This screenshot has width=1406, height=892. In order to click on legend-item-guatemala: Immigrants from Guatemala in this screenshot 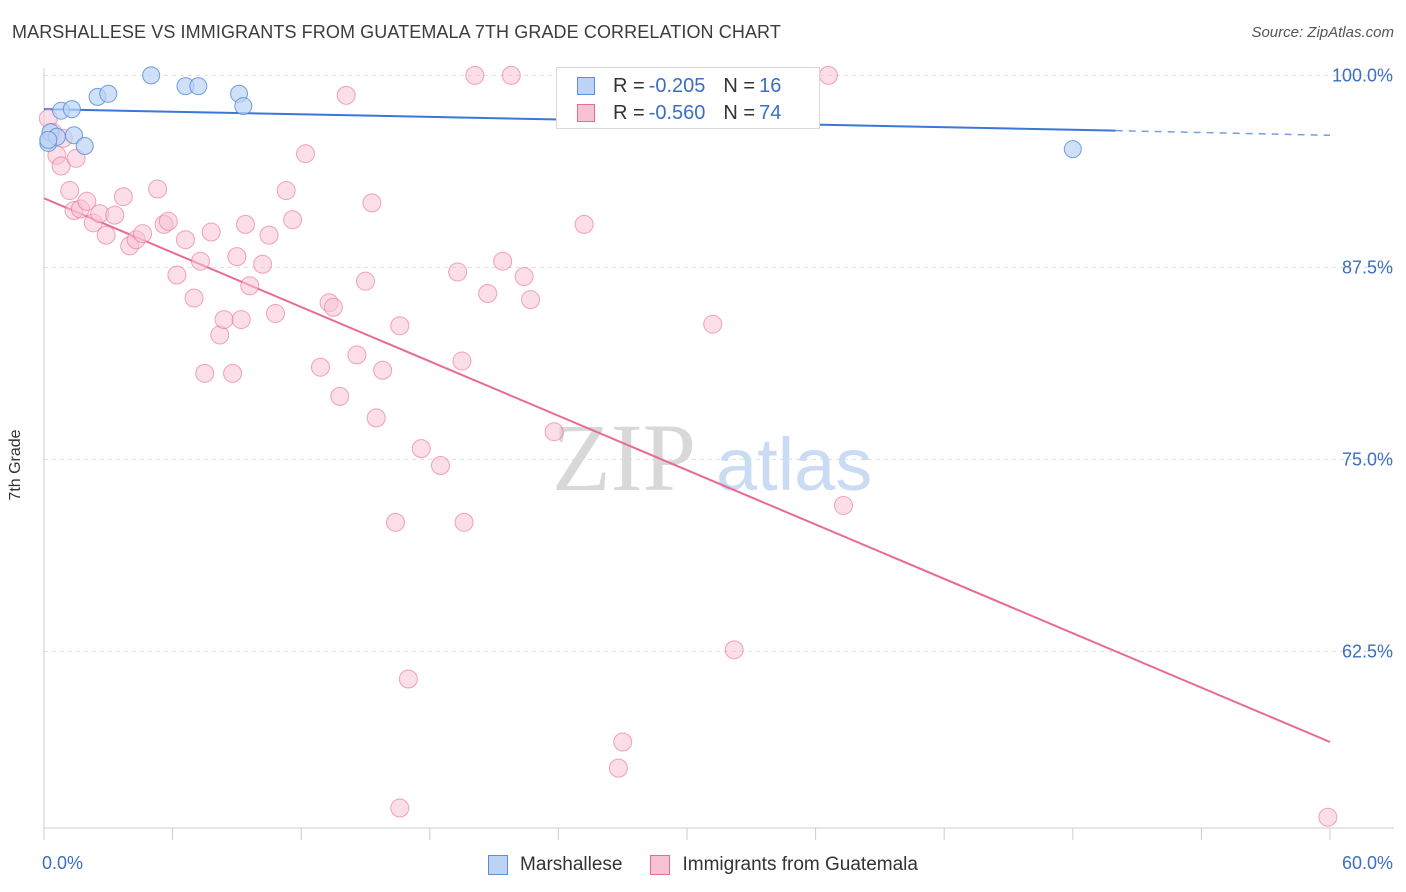, I will do `click(784, 865)`.